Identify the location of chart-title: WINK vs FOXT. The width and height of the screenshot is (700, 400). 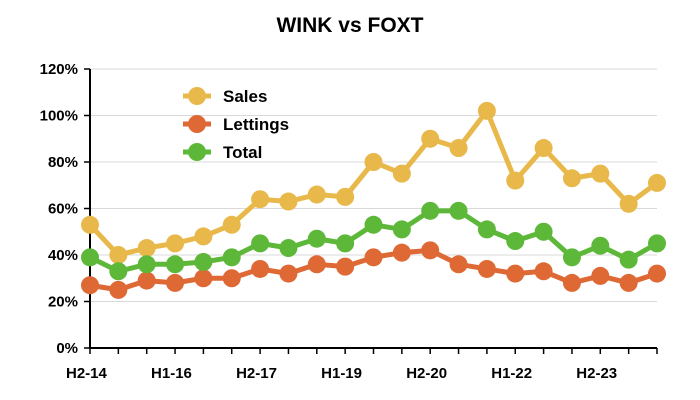
(350, 25).